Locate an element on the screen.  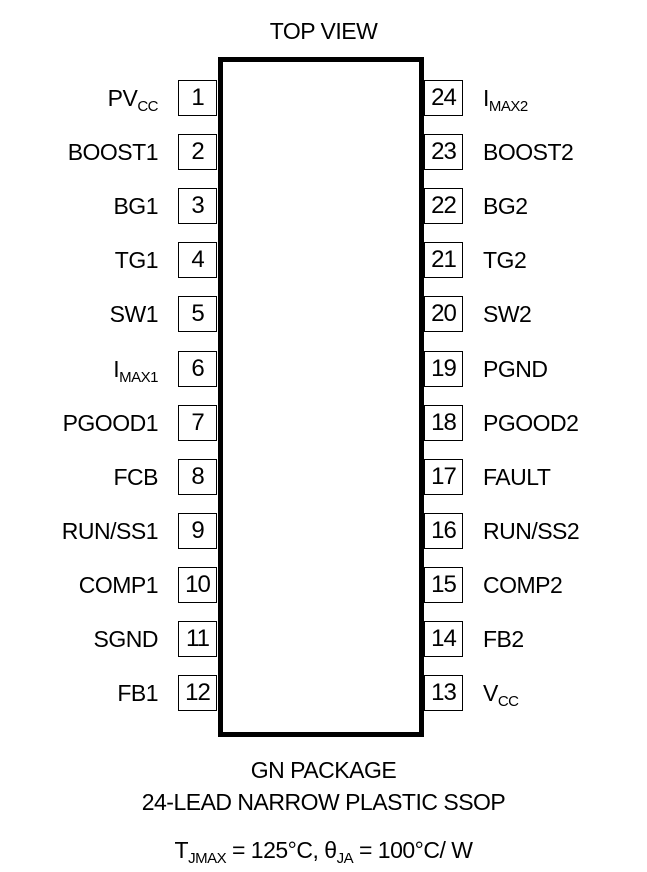
pin-name: BOOST1 is located at coordinates (113, 152).